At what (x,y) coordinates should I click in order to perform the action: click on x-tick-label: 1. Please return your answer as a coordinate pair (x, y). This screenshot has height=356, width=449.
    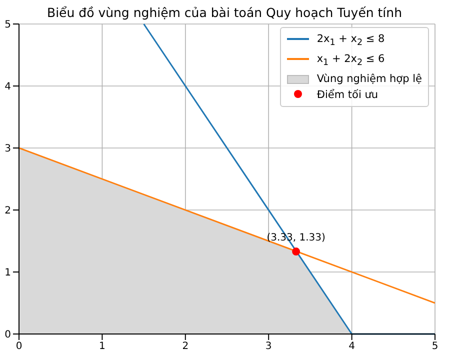
    Looking at the image, I should click on (102, 346).